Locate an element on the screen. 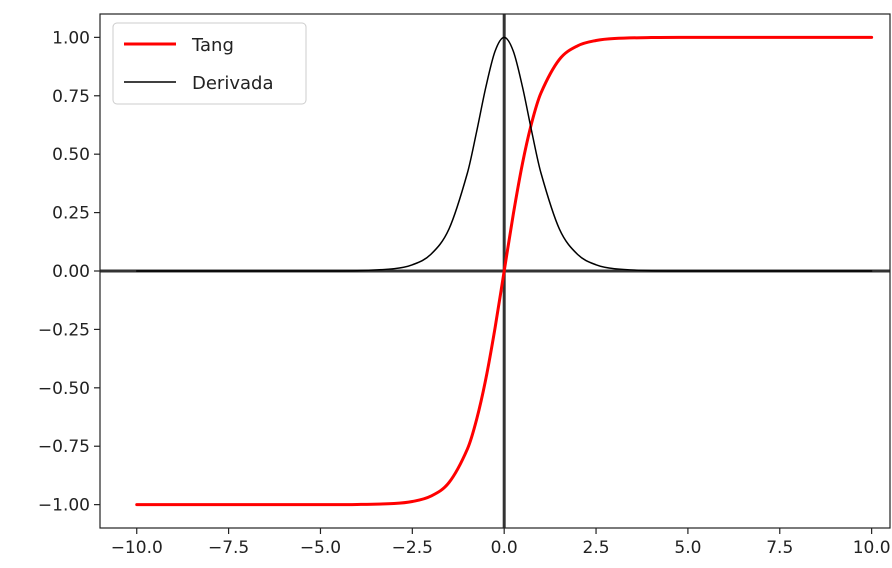 Image resolution: width=892 pixels, height=568 pixels. x-tick-label: 7.5 is located at coordinates (779, 548).